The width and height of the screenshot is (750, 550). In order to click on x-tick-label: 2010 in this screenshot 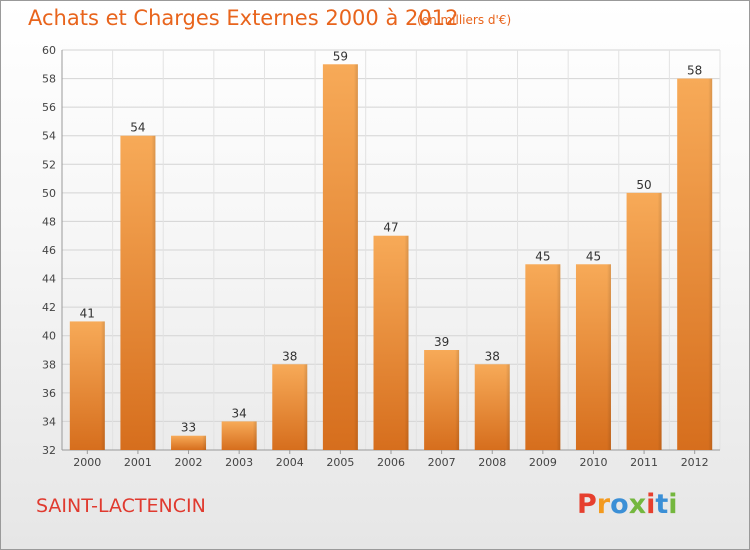, I will do `click(593, 462)`.